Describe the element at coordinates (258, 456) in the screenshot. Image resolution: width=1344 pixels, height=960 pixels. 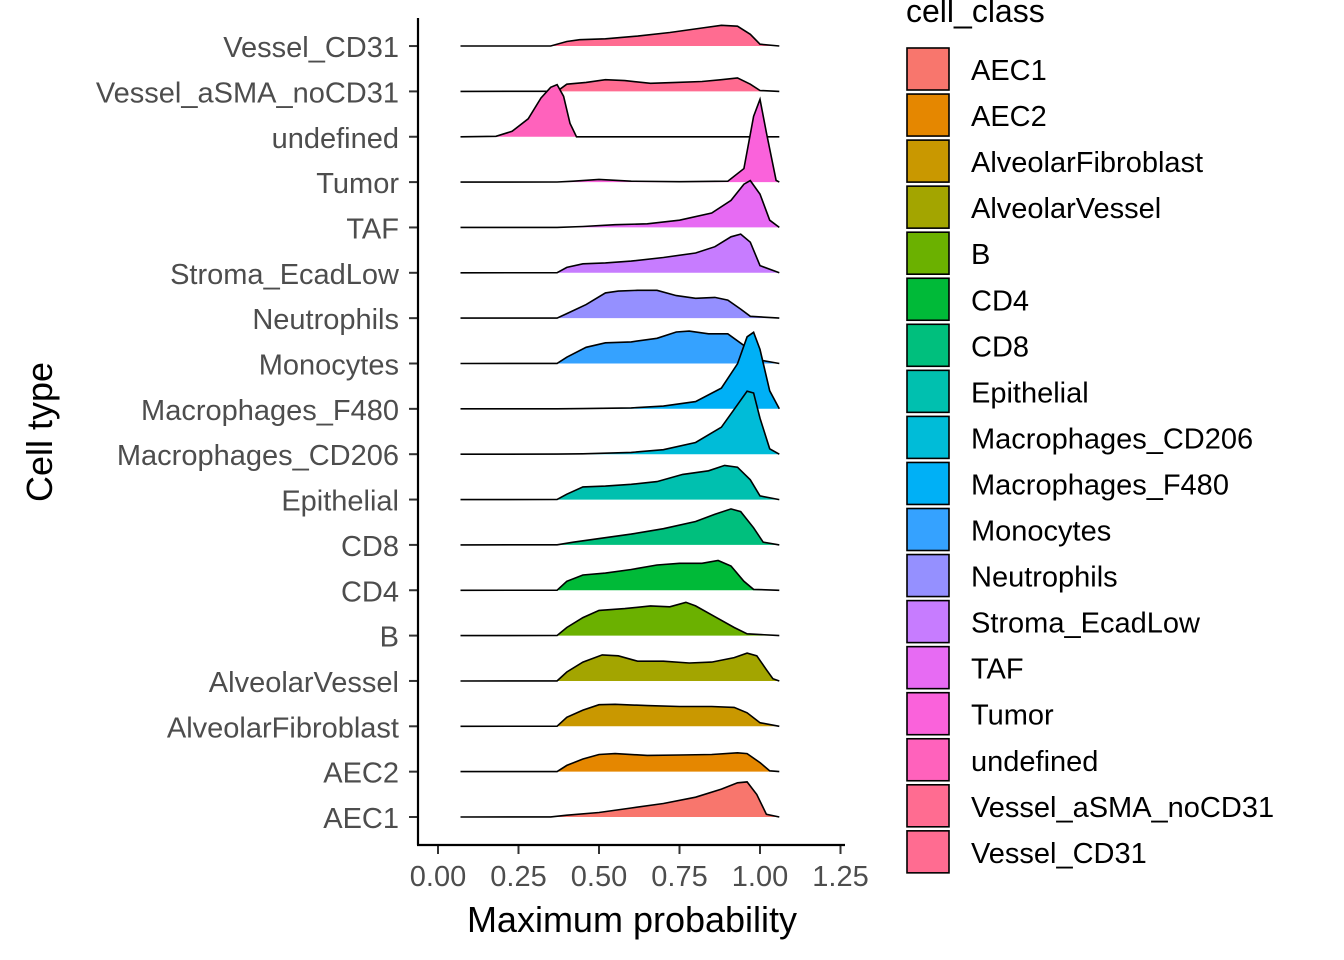
I see `y-tick-label: Macrophages_CD206` at that location.